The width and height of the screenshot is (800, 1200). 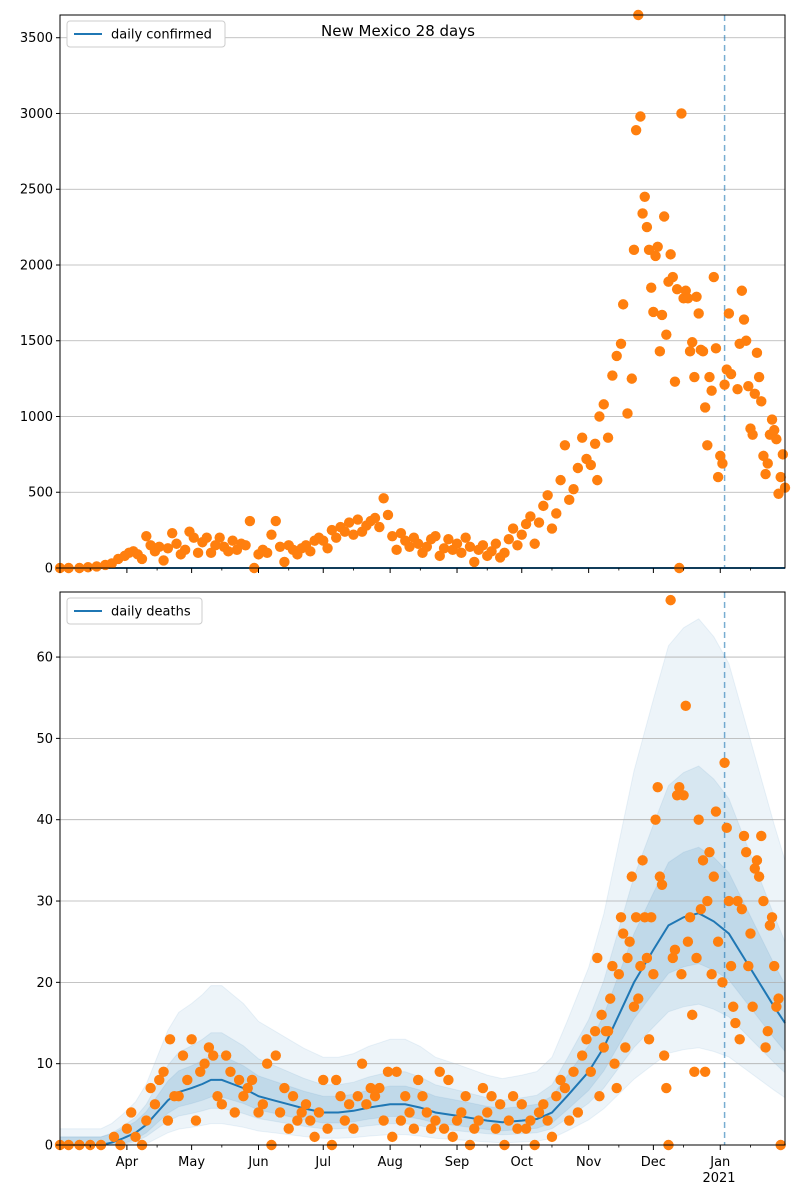 What do you see at coordinates (36, 38) in the screenshot?
I see `y-tick-label: 3500` at bounding box center [36, 38].